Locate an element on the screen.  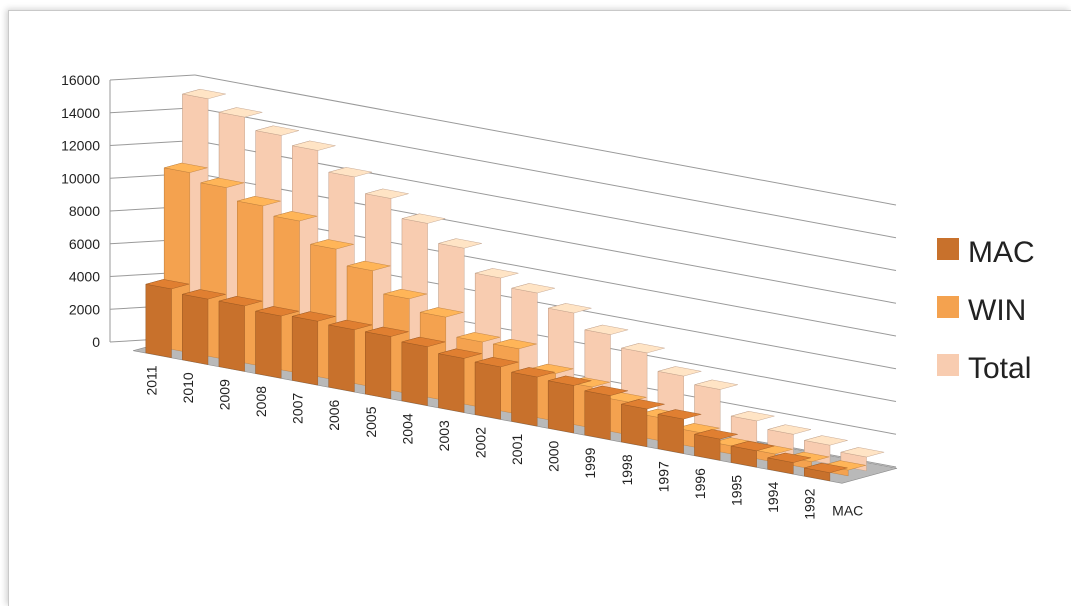
x-tick-label: 2001 is located at coordinates (517, 449).